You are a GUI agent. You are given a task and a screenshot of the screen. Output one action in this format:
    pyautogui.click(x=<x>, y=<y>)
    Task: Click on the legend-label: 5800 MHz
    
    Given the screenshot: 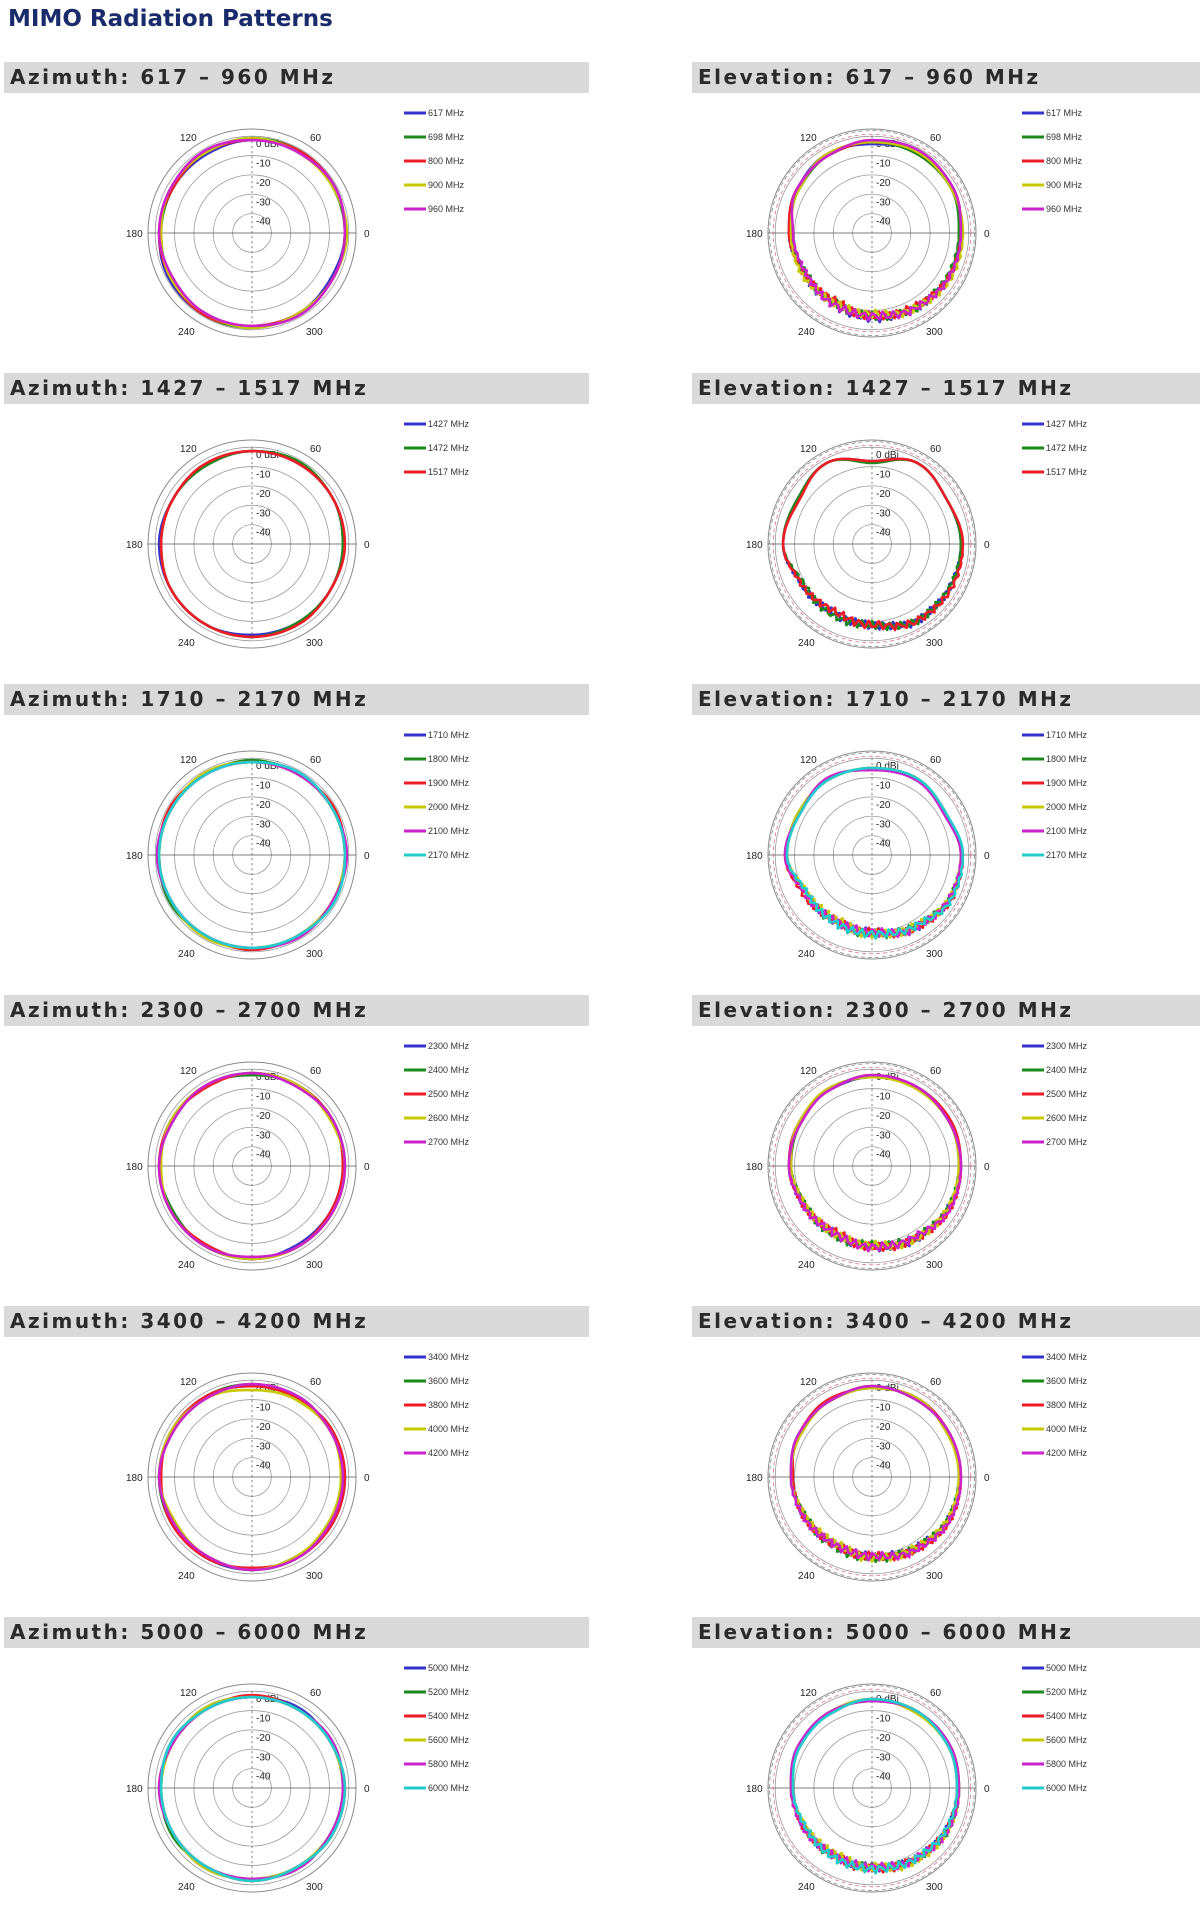 What is the action you would take?
    pyautogui.click(x=449, y=1764)
    